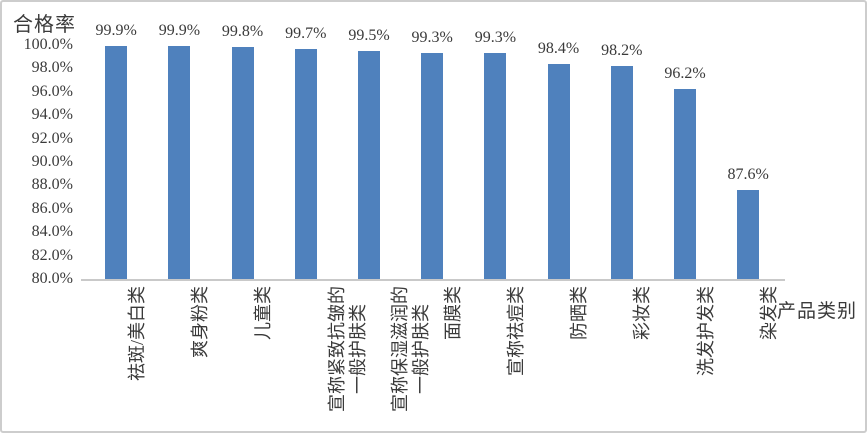  What do you see at coordinates (52, 161) in the screenshot?
I see `y-tick-label: 90.0%` at bounding box center [52, 161].